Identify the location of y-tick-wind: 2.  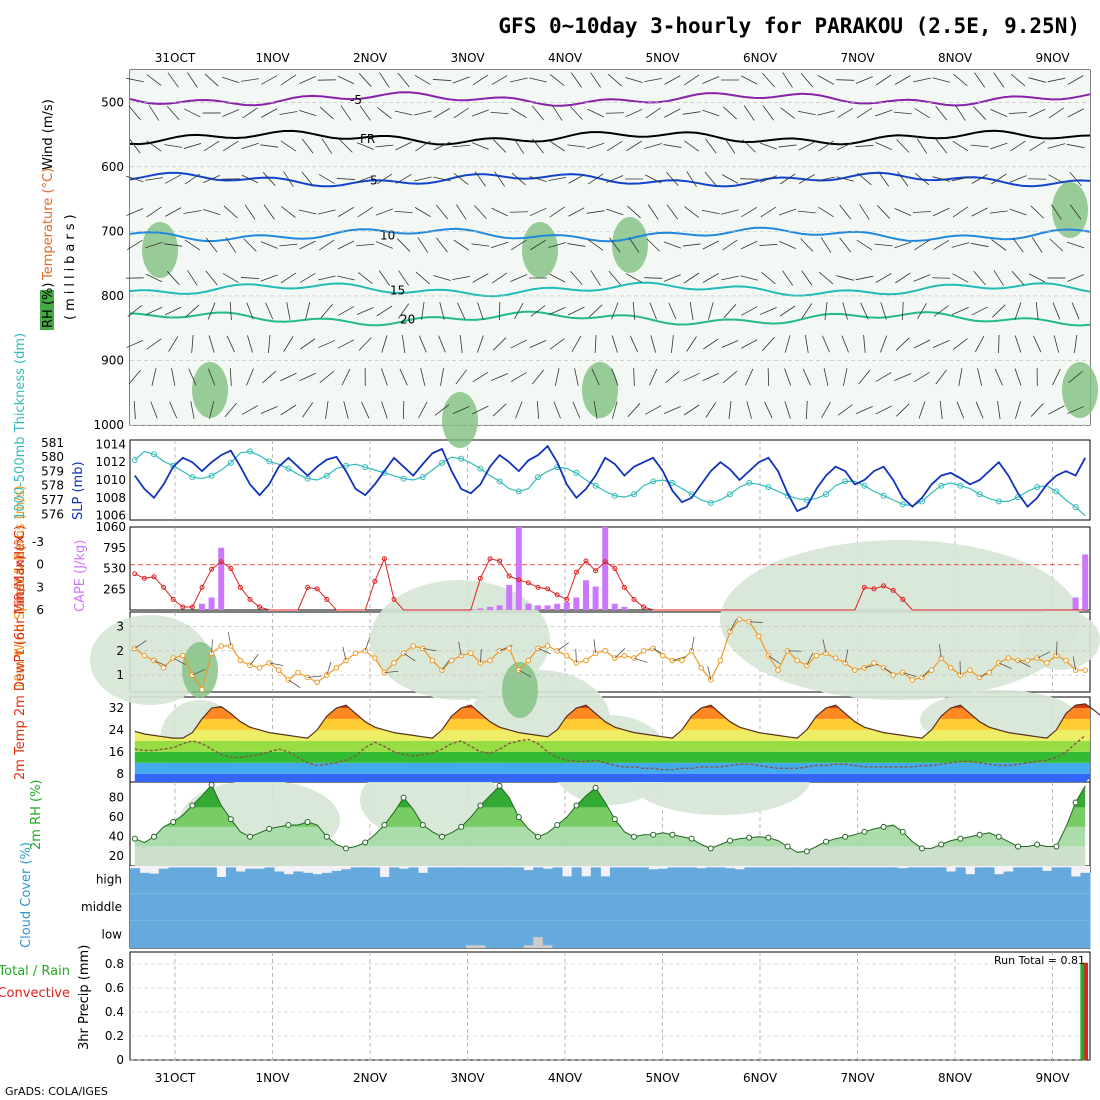
(120, 651).